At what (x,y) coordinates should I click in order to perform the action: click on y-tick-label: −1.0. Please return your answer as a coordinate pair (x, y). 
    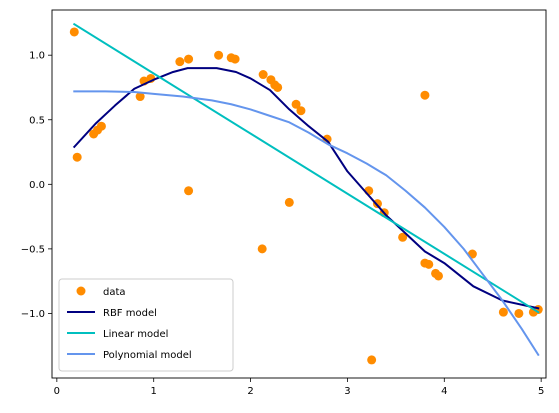
    Looking at the image, I should click on (33, 314).